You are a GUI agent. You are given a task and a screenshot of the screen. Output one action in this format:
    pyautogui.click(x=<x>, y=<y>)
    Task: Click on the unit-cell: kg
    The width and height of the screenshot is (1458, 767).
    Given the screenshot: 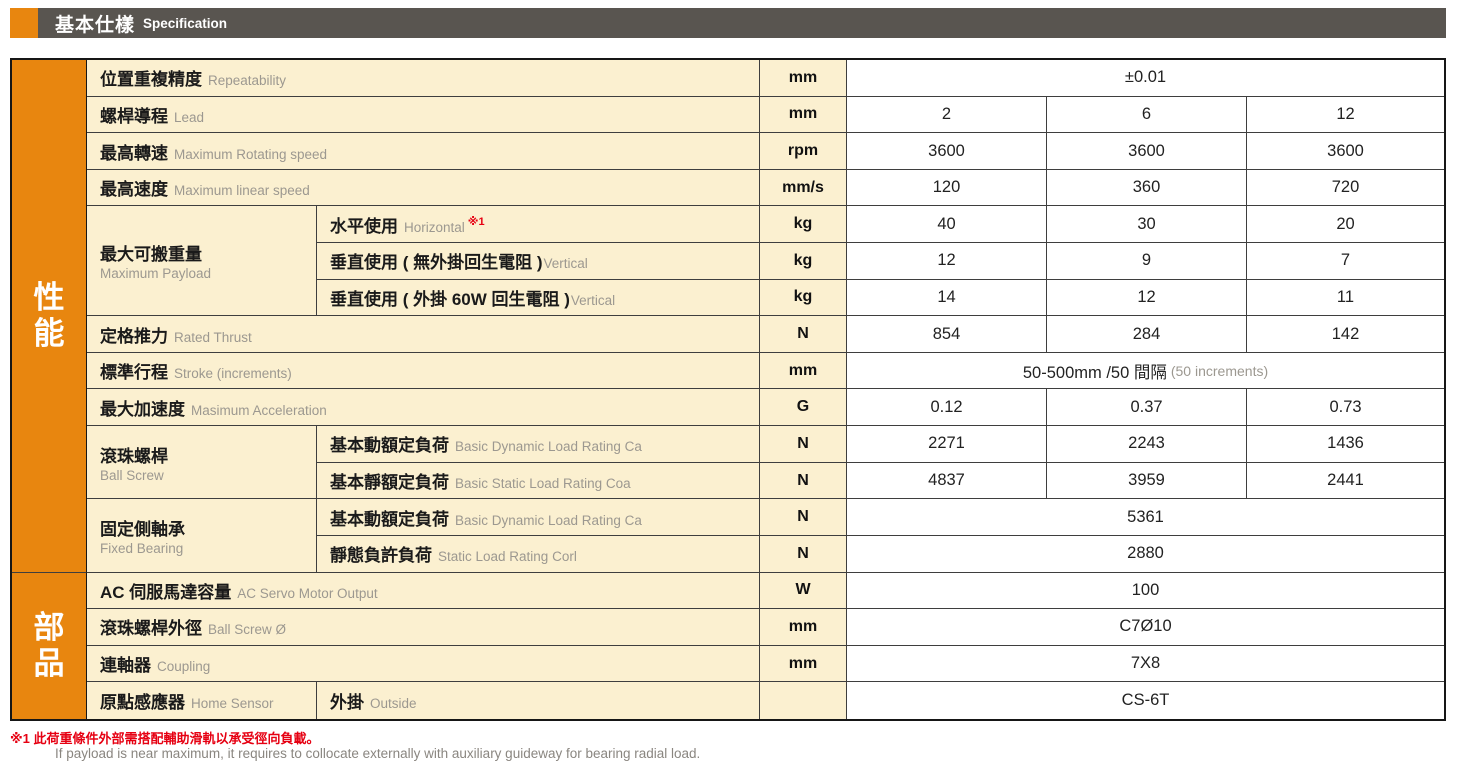 What is the action you would take?
    pyautogui.click(x=803, y=298)
    